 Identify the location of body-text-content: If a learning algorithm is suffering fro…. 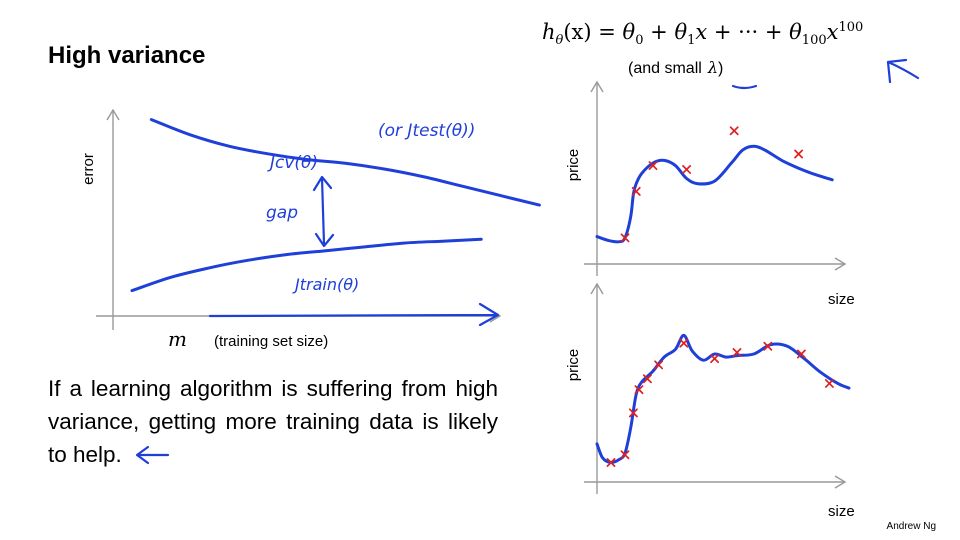
(273, 421).